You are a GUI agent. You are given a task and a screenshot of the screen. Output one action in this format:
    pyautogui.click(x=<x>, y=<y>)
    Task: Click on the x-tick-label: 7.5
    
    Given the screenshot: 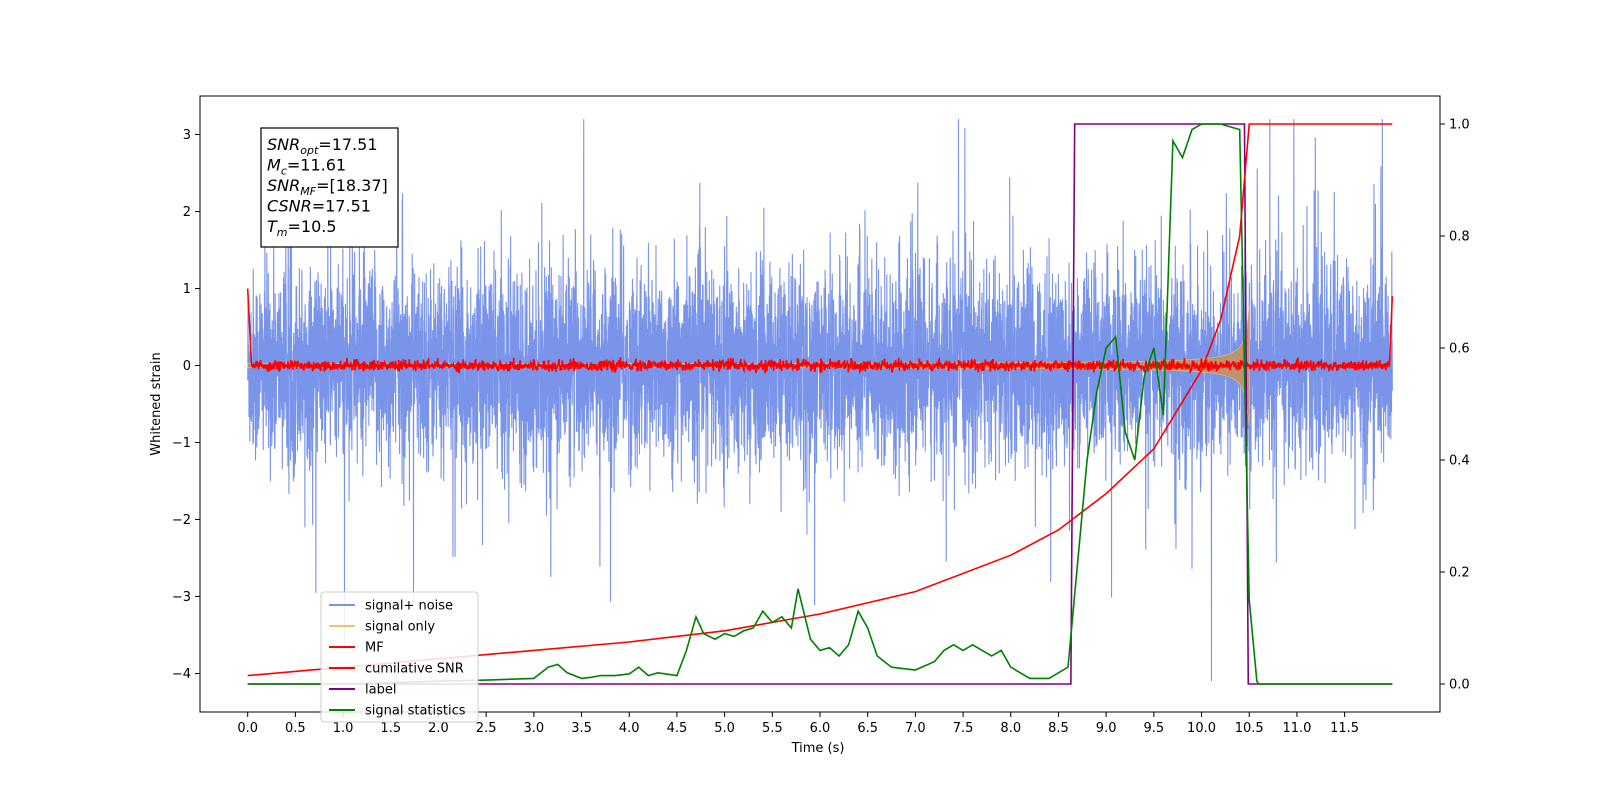 What is the action you would take?
    pyautogui.click(x=963, y=728)
    